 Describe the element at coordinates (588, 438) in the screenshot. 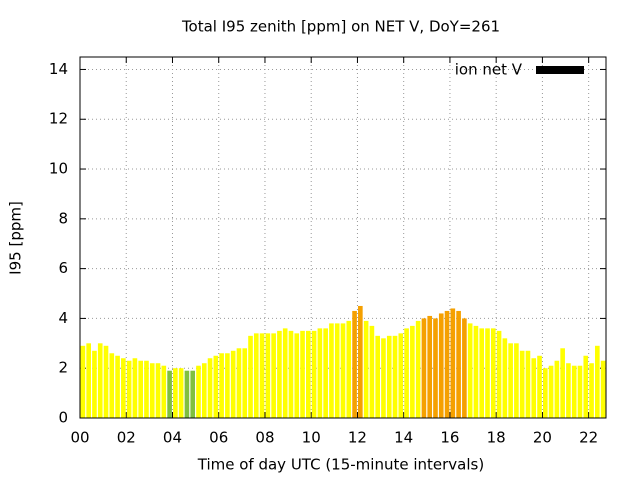

I see `x-tick-label: 22` at that location.